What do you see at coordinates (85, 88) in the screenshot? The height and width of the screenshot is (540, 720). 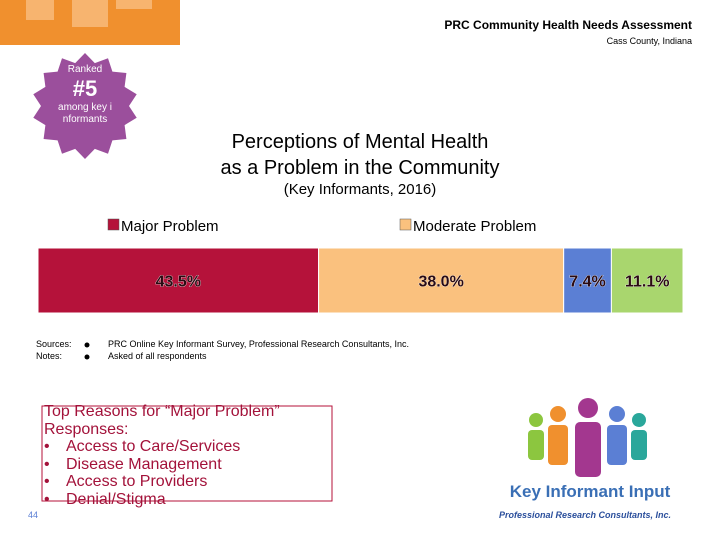 I see `badge-rank: #5` at bounding box center [85, 88].